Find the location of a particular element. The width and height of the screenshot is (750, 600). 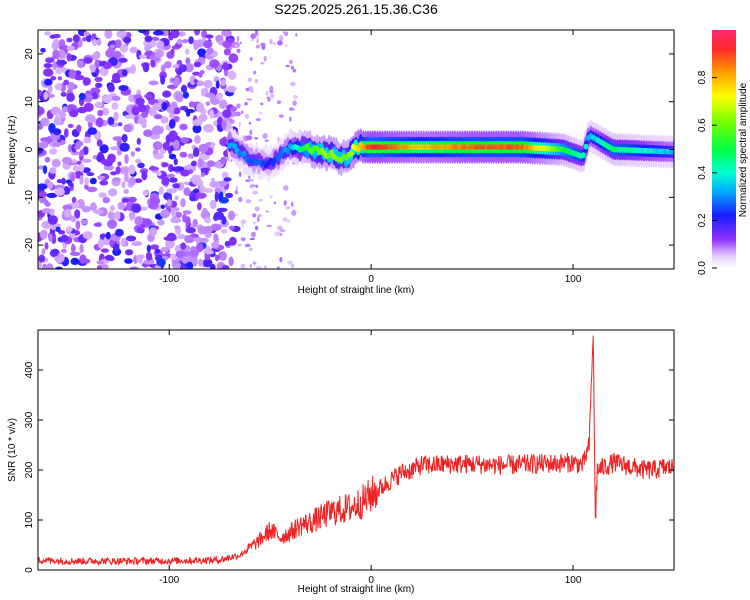

bottom-x-tick-label: 100 is located at coordinates (573, 580).